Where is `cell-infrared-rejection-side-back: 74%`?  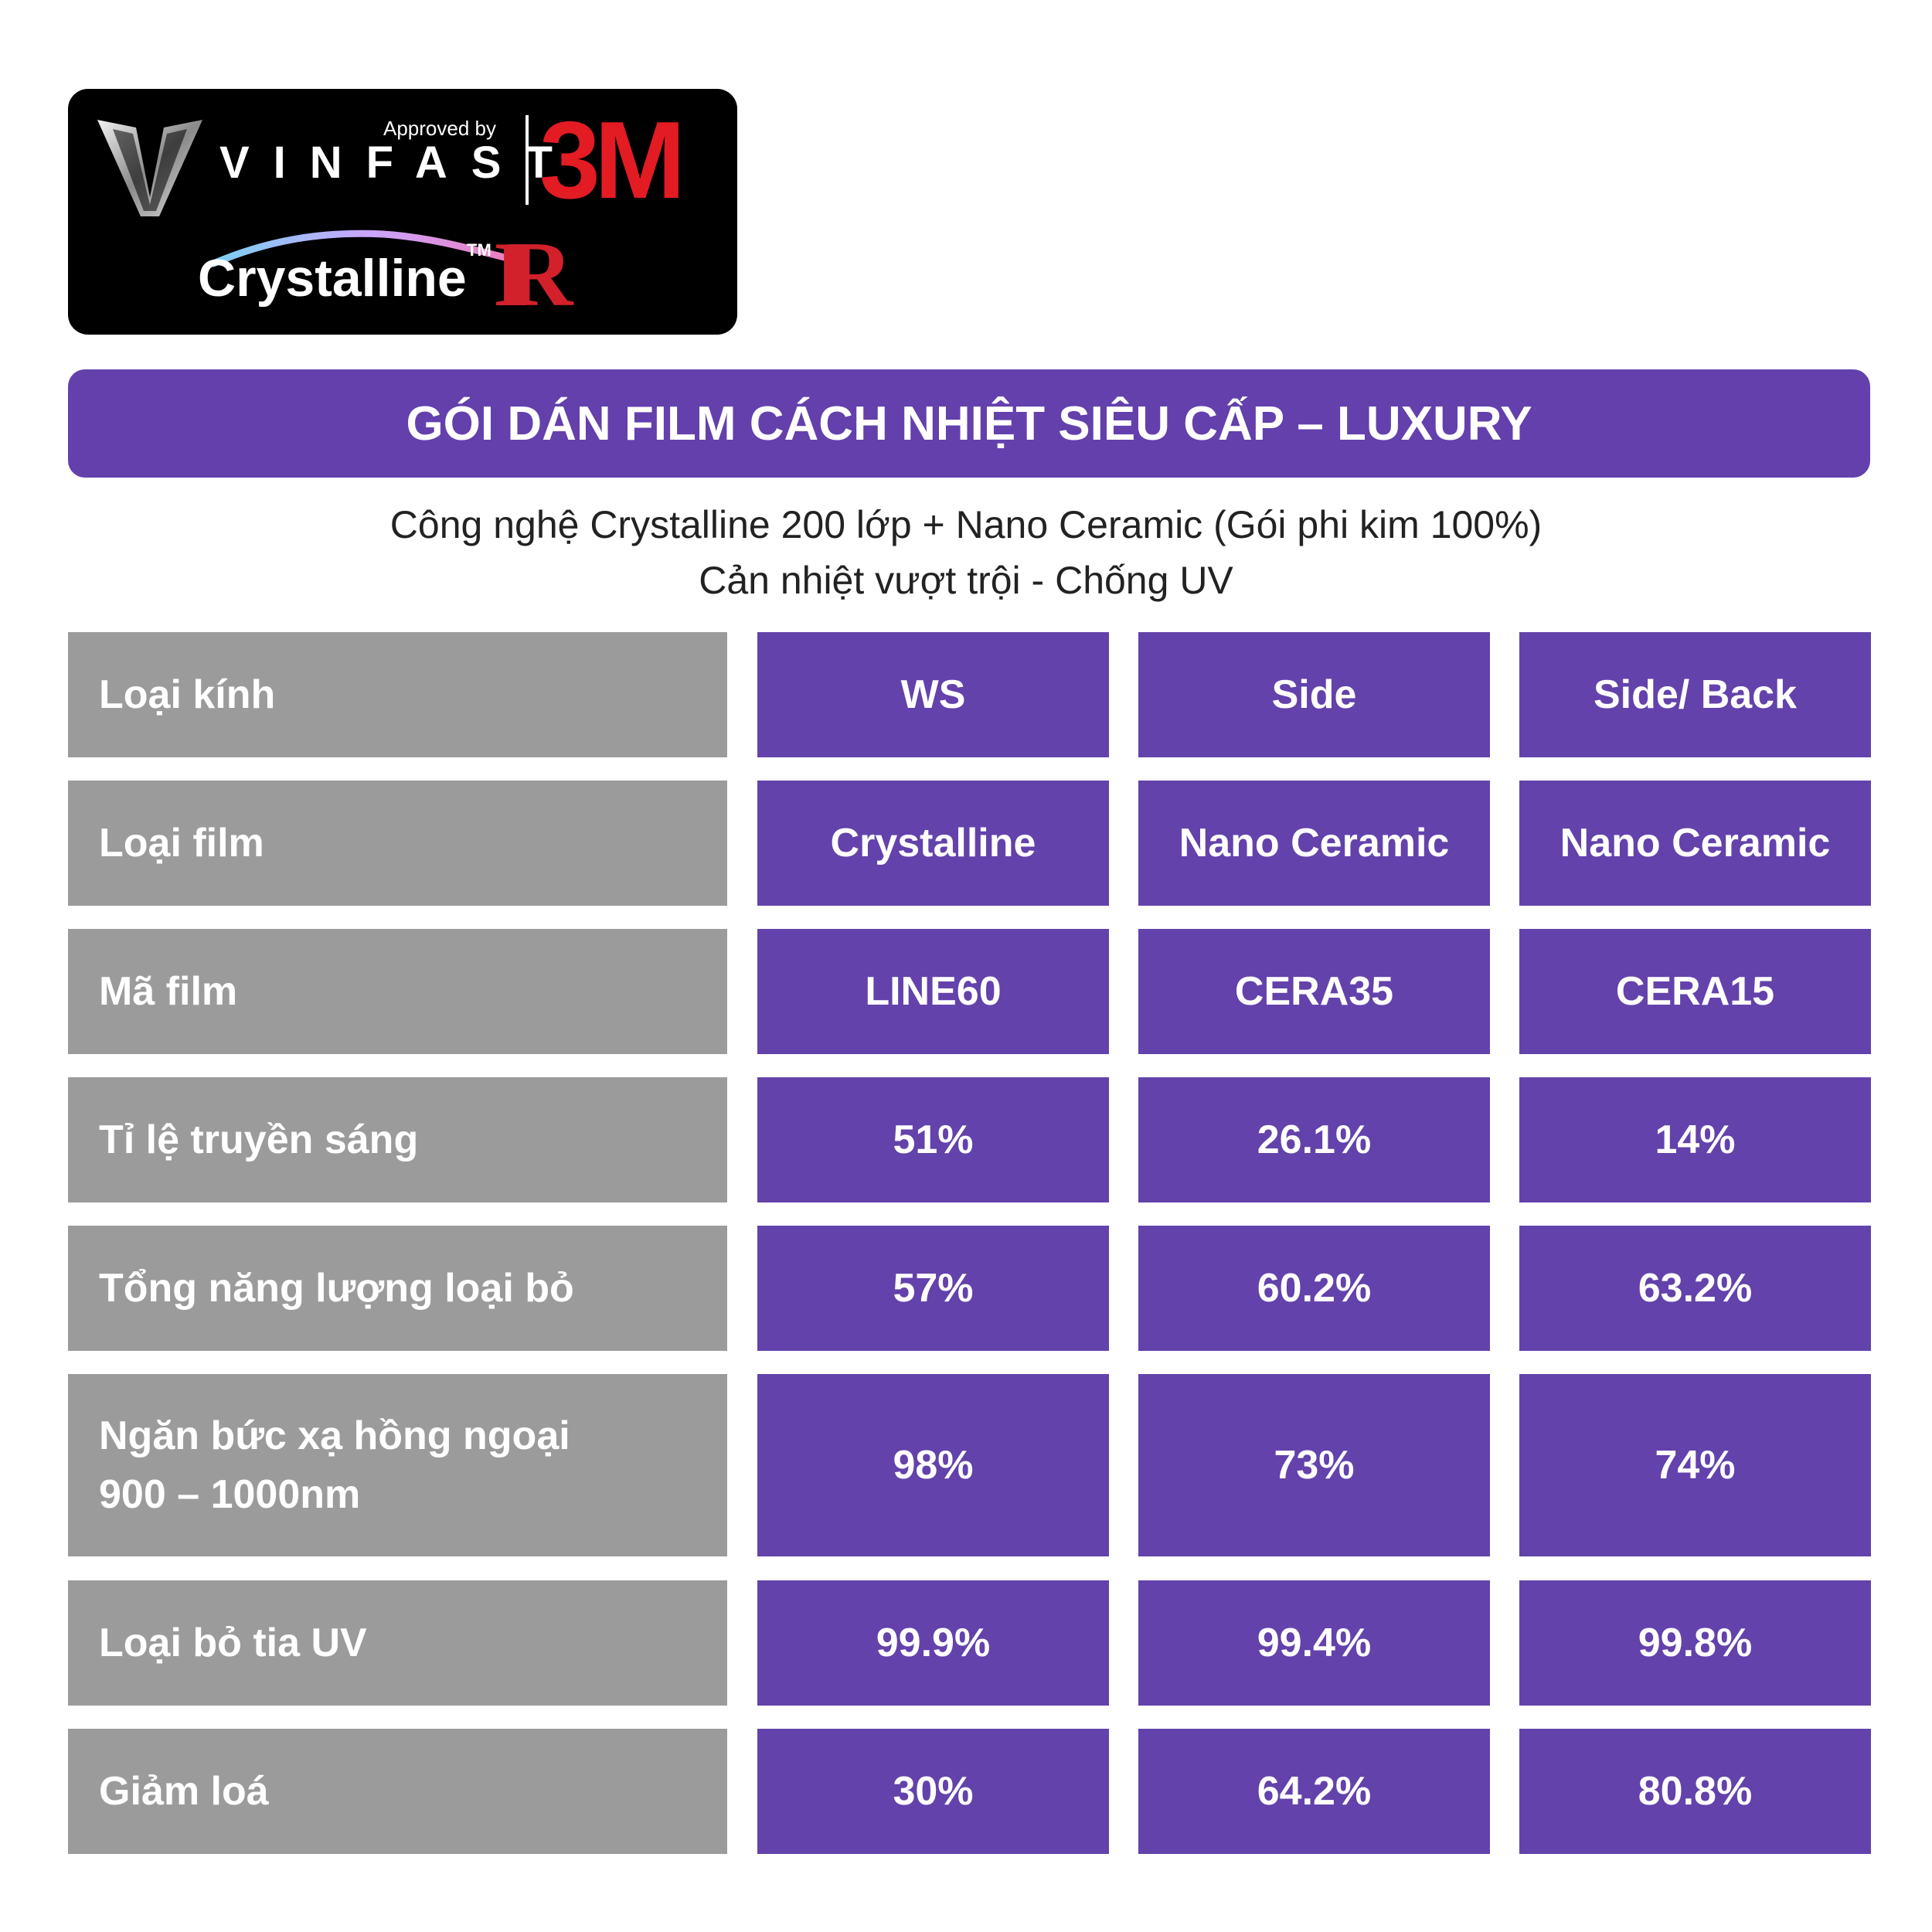 cell-infrared-rejection-side-back: 74% is located at coordinates (1695, 1465).